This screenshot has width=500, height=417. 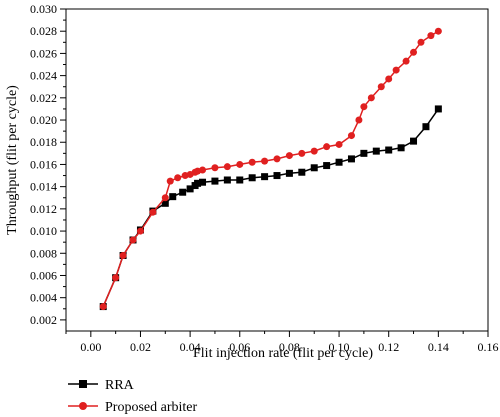 I want to click on legend-label-proposed-arbiter: Proposed arbiter, so click(x=151, y=407).